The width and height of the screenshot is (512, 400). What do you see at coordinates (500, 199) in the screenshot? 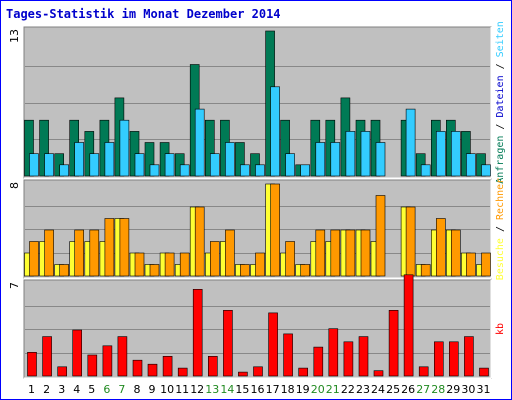
I see `side-label-part: Rechner` at bounding box center [500, 199].